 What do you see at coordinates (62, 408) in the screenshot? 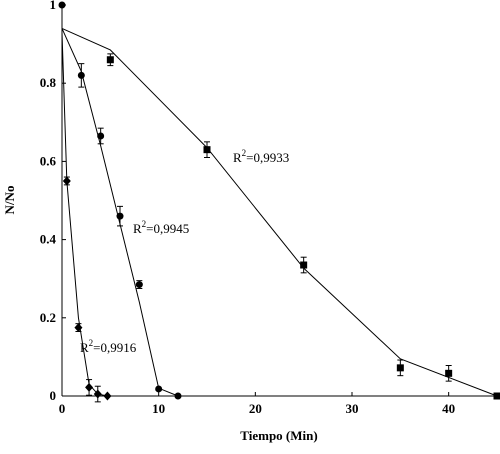
I see `x-tick-label: 0` at bounding box center [62, 408].